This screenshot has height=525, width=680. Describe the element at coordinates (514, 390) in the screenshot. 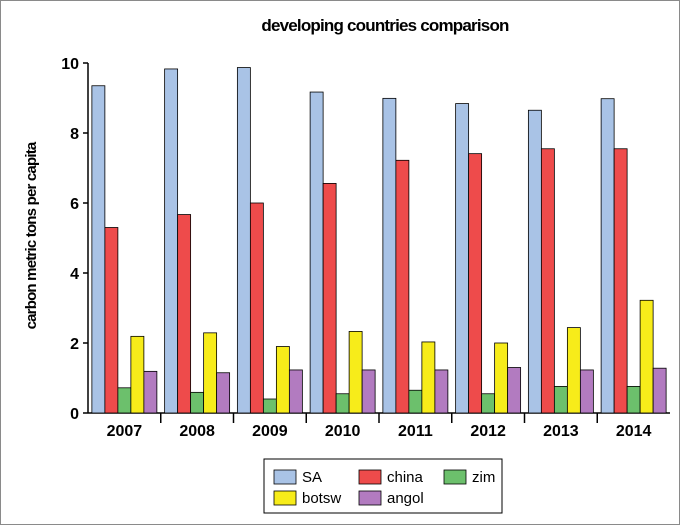

I see `bar-angol-2012` at that location.